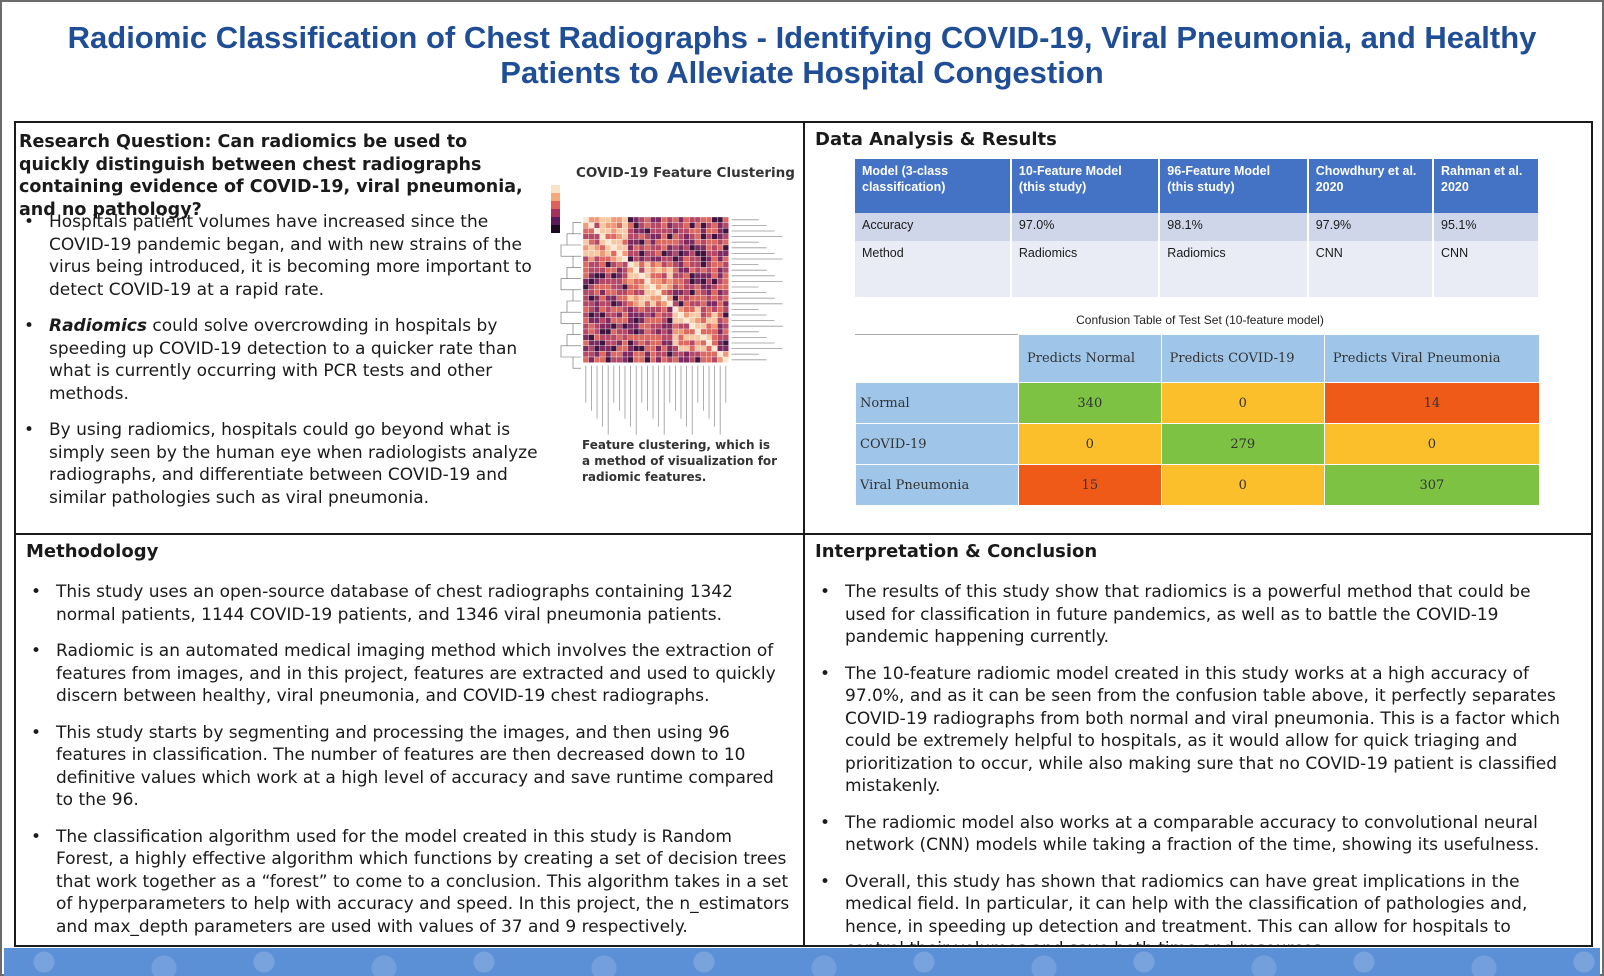  I want to click on table-cell: Radiomics, so click(1085, 269).